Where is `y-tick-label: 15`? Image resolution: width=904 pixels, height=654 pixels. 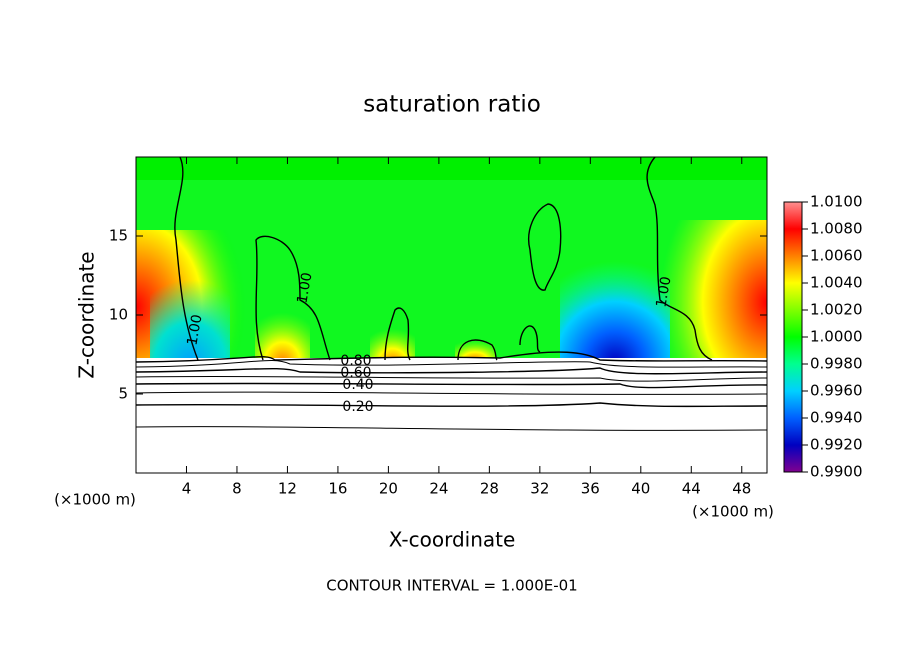
y-tick-label: 15 is located at coordinates (118, 236).